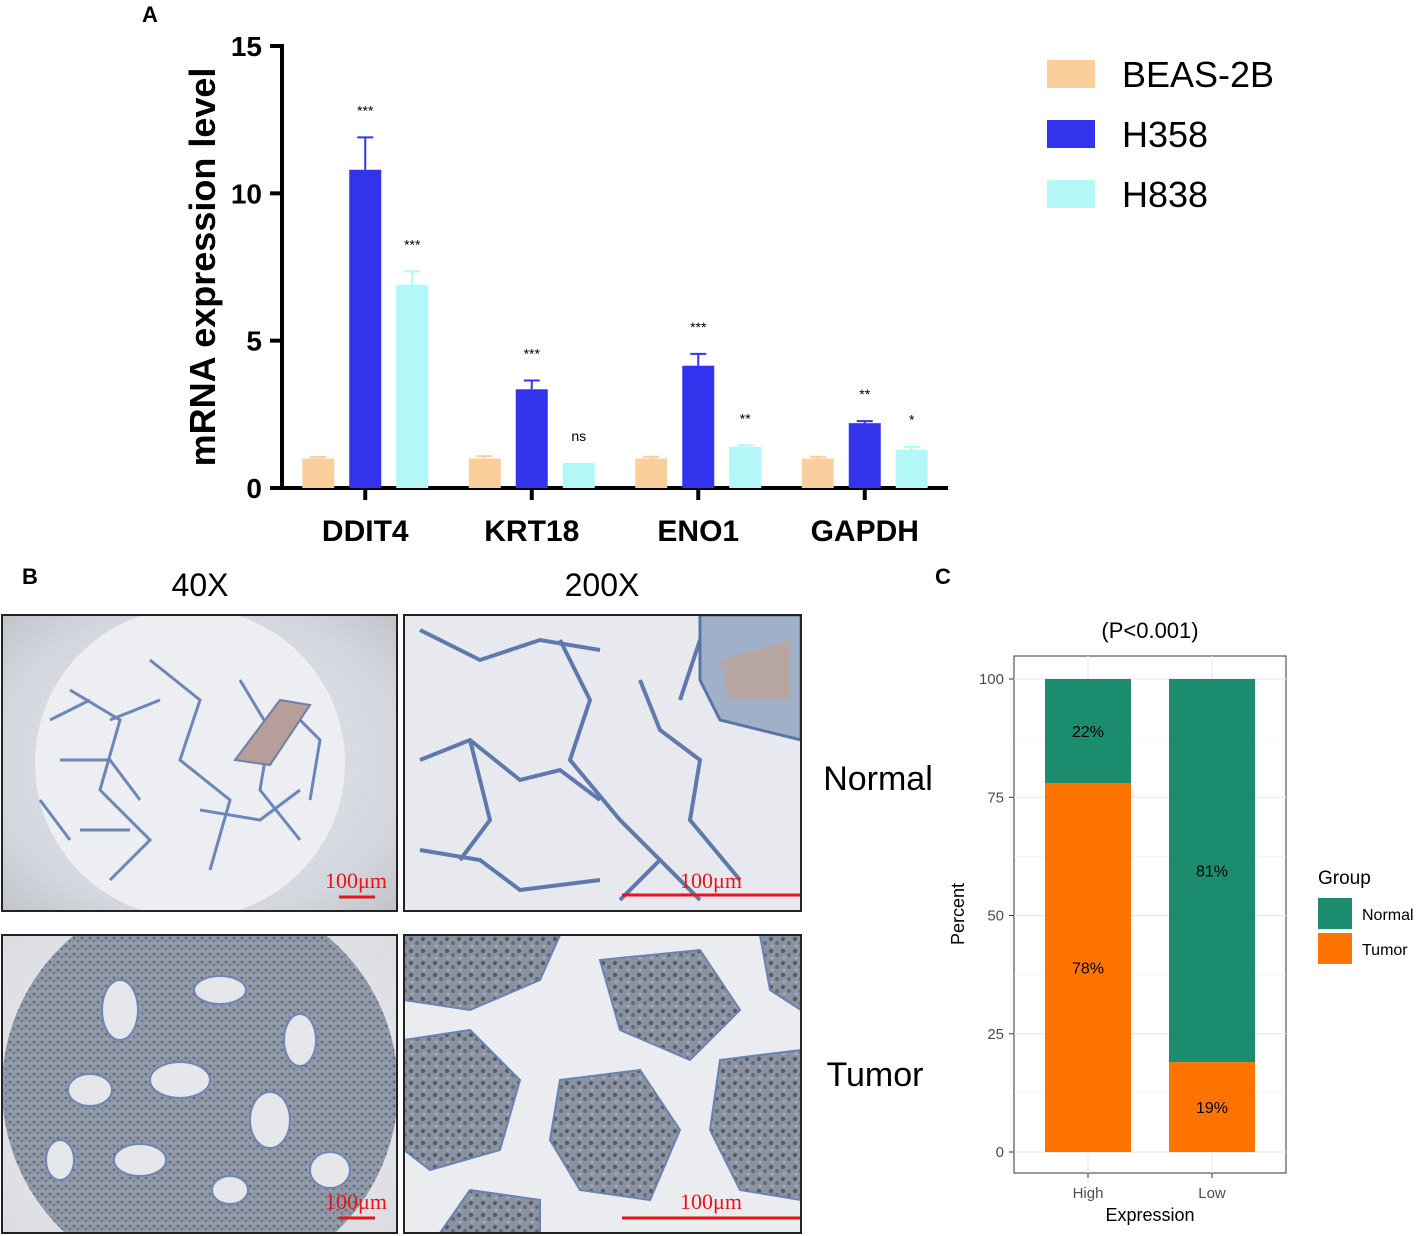 Image resolution: width=1417 pixels, height=1236 pixels. Describe the element at coordinates (698, 426) in the screenshot. I see `bar-h358-eno1` at that location.